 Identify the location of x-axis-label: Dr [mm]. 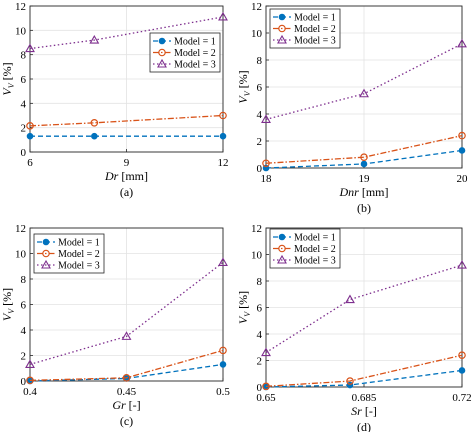
(126, 176).